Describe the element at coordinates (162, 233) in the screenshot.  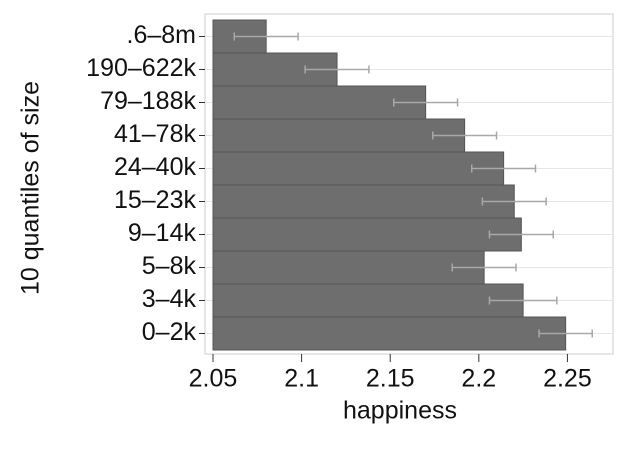
I see `y-tick-label: 9–14k` at that location.